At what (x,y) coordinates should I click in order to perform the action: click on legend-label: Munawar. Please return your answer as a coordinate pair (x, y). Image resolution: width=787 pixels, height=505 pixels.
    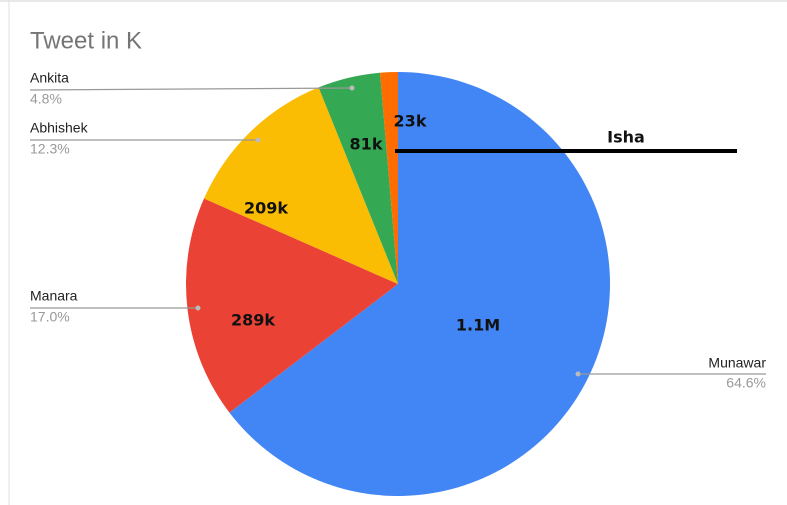
    Looking at the image, I should click on (737, 363).